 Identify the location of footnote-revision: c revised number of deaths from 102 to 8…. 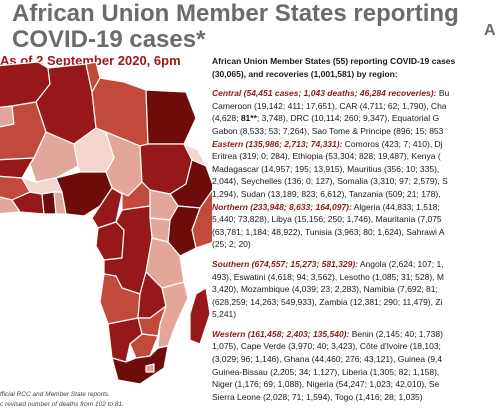
(62, 404).